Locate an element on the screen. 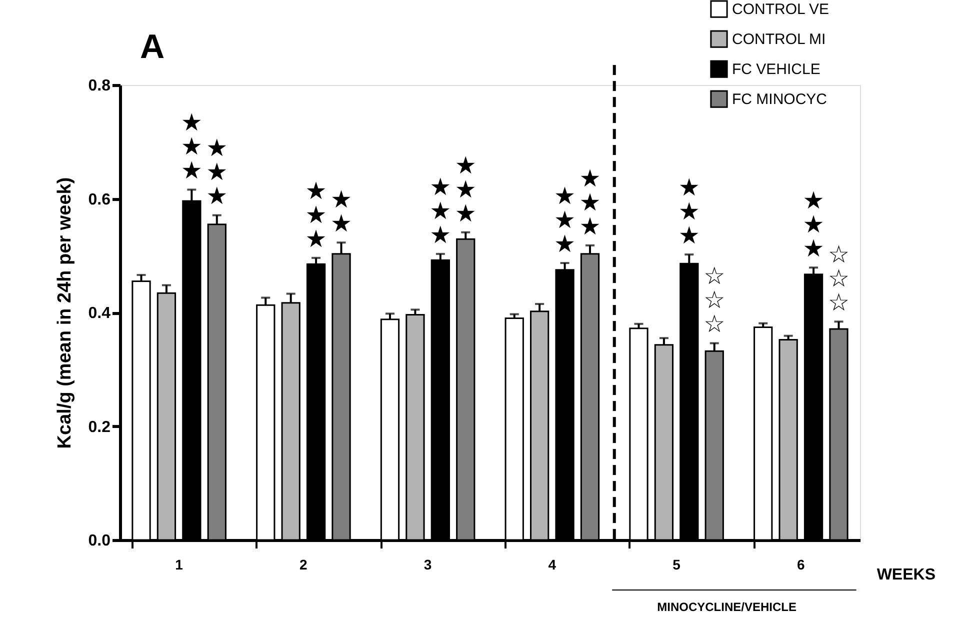 Image resolution: width=961 pixels, height=635 pixels. x-tick-label: 5 is located at coordinates (676, 564).